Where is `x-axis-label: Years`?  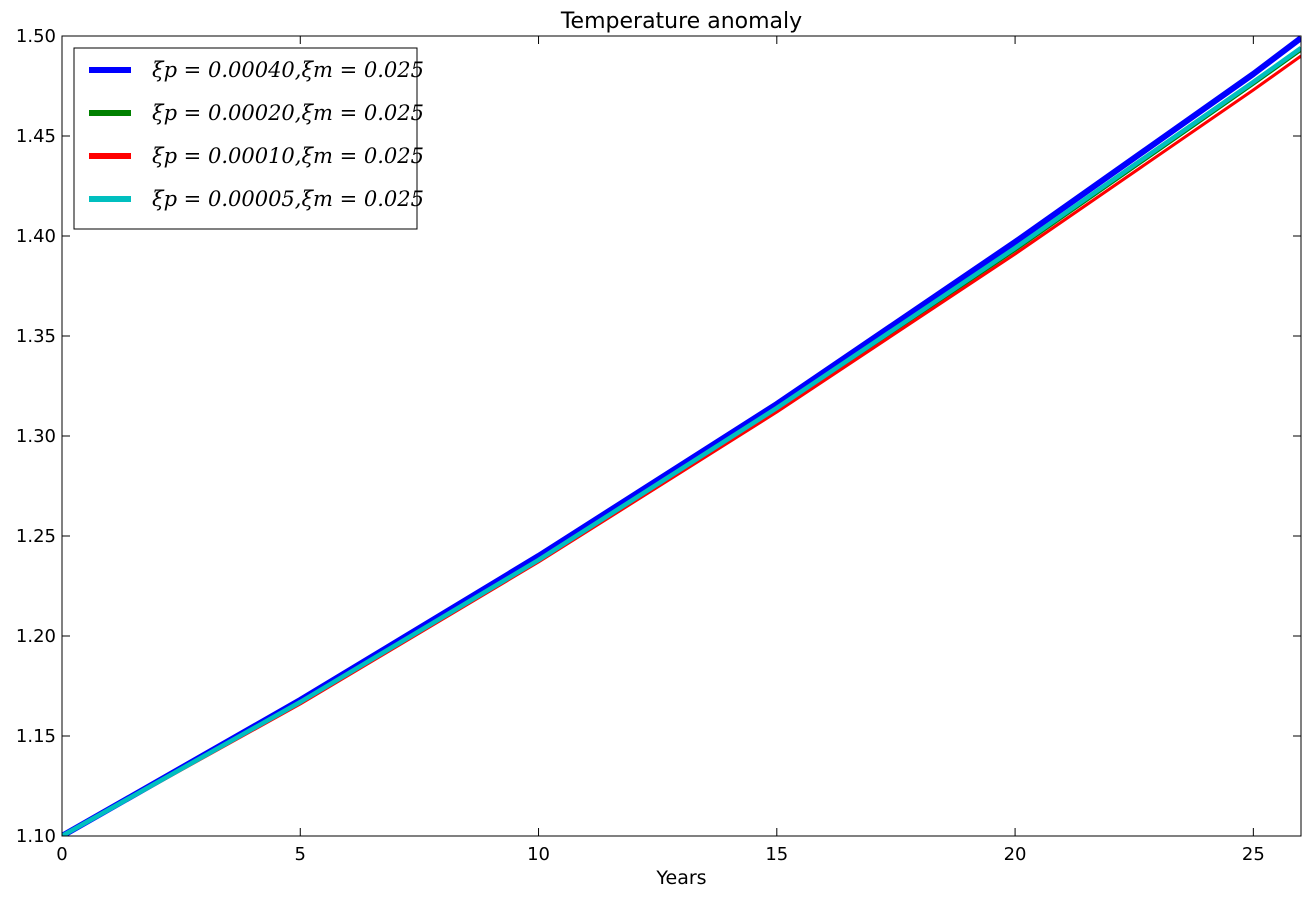 x-axis-label: Years is located at coordinates (680, 878).